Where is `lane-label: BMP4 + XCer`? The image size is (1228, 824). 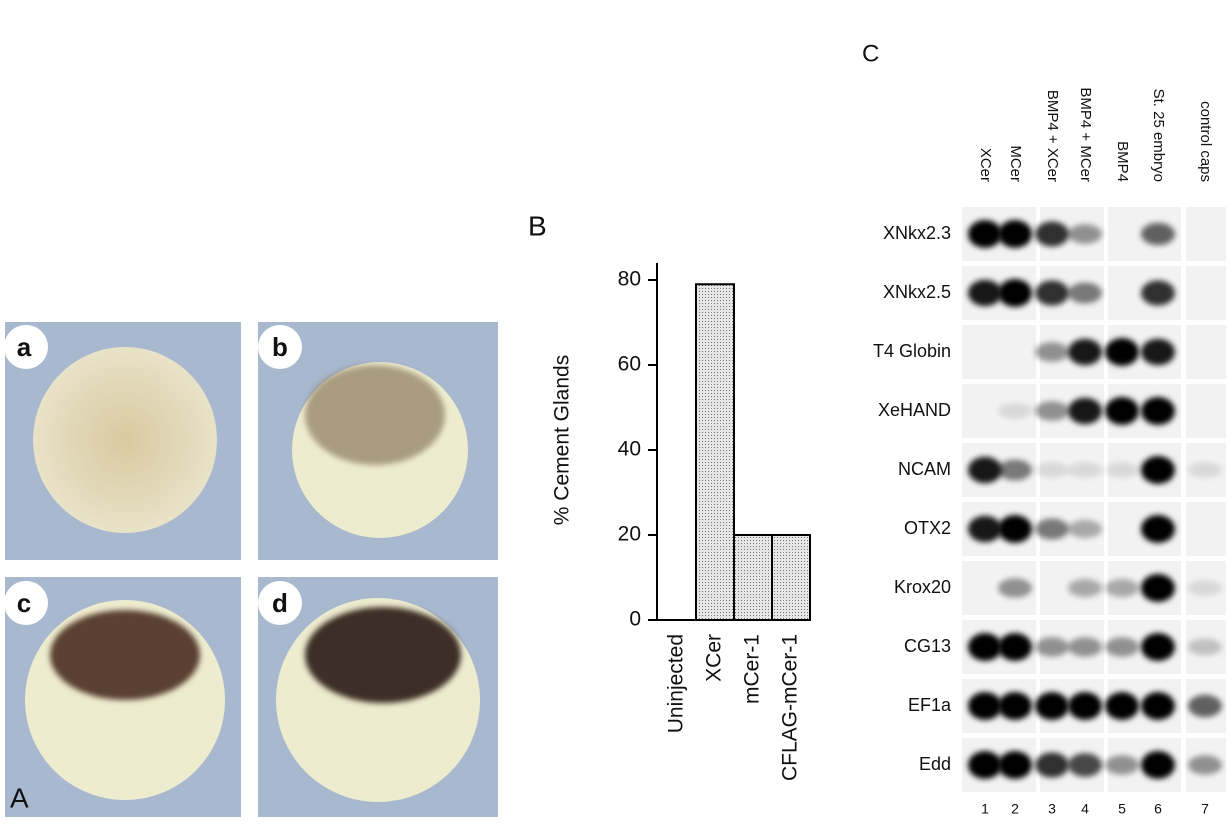
lane-label: BMP4 + XCer is located at coordinates (1052, 136).